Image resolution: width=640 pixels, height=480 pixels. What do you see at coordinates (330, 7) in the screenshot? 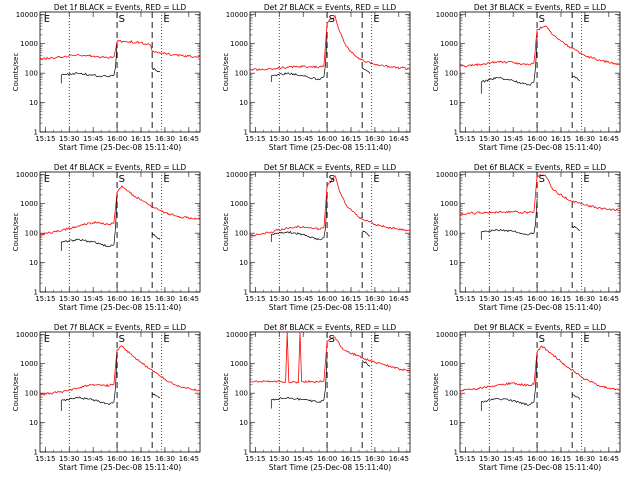
I see `panel-title: Det 2f BLACK = Events, RED = LLD` at bounding box center [330, 7].